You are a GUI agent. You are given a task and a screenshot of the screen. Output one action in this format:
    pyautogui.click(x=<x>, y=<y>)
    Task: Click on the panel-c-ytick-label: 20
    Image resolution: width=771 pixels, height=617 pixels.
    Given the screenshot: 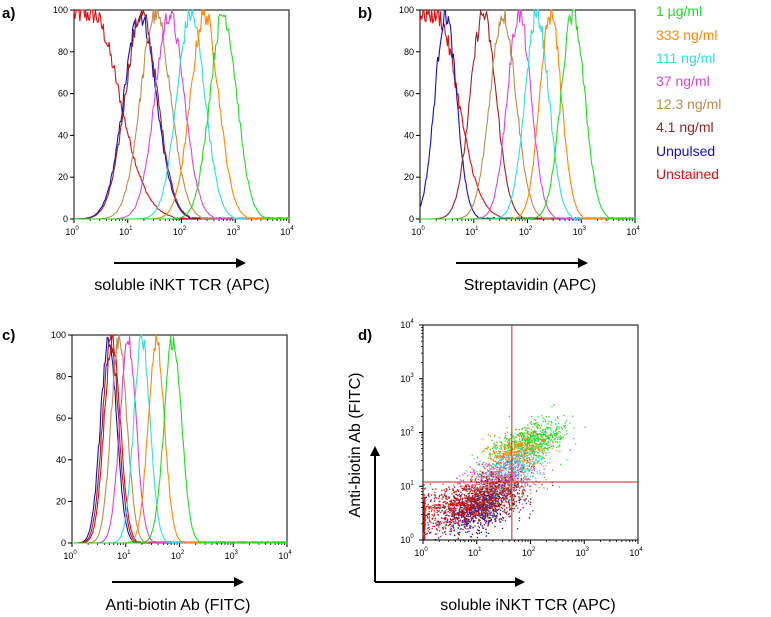 What is the action you would take?
    pyautogui.click(x=61, y=501)
    